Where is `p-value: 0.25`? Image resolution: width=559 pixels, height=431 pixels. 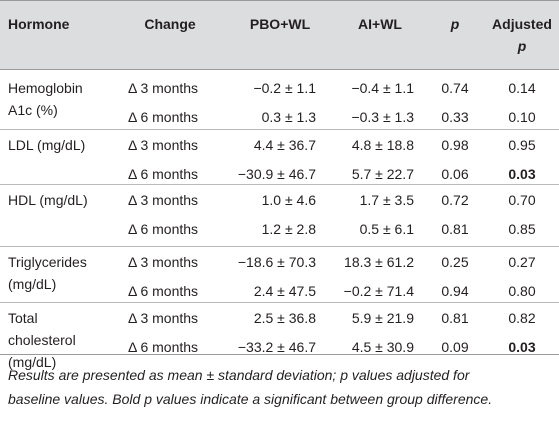 p-value: 0.25 is located at coordinates (455, 262).